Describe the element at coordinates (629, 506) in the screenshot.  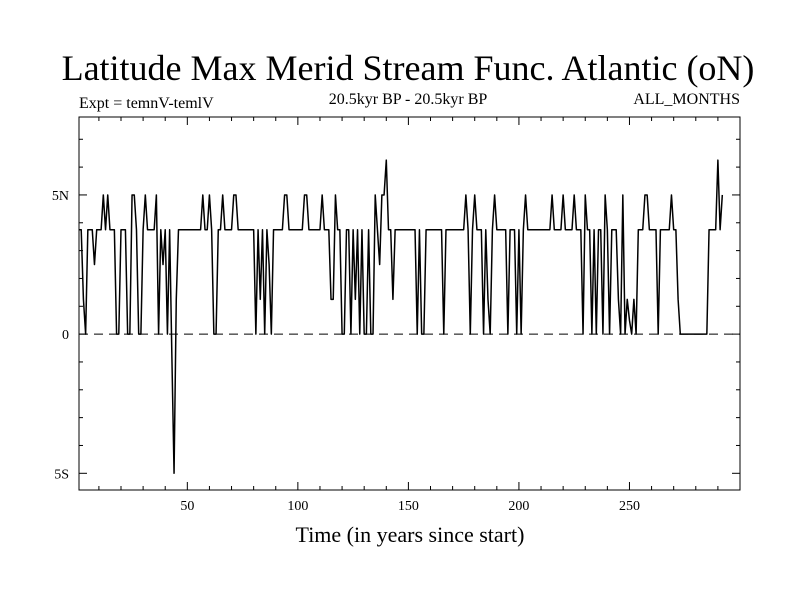
I see `x-tick-label: 250` at that location.